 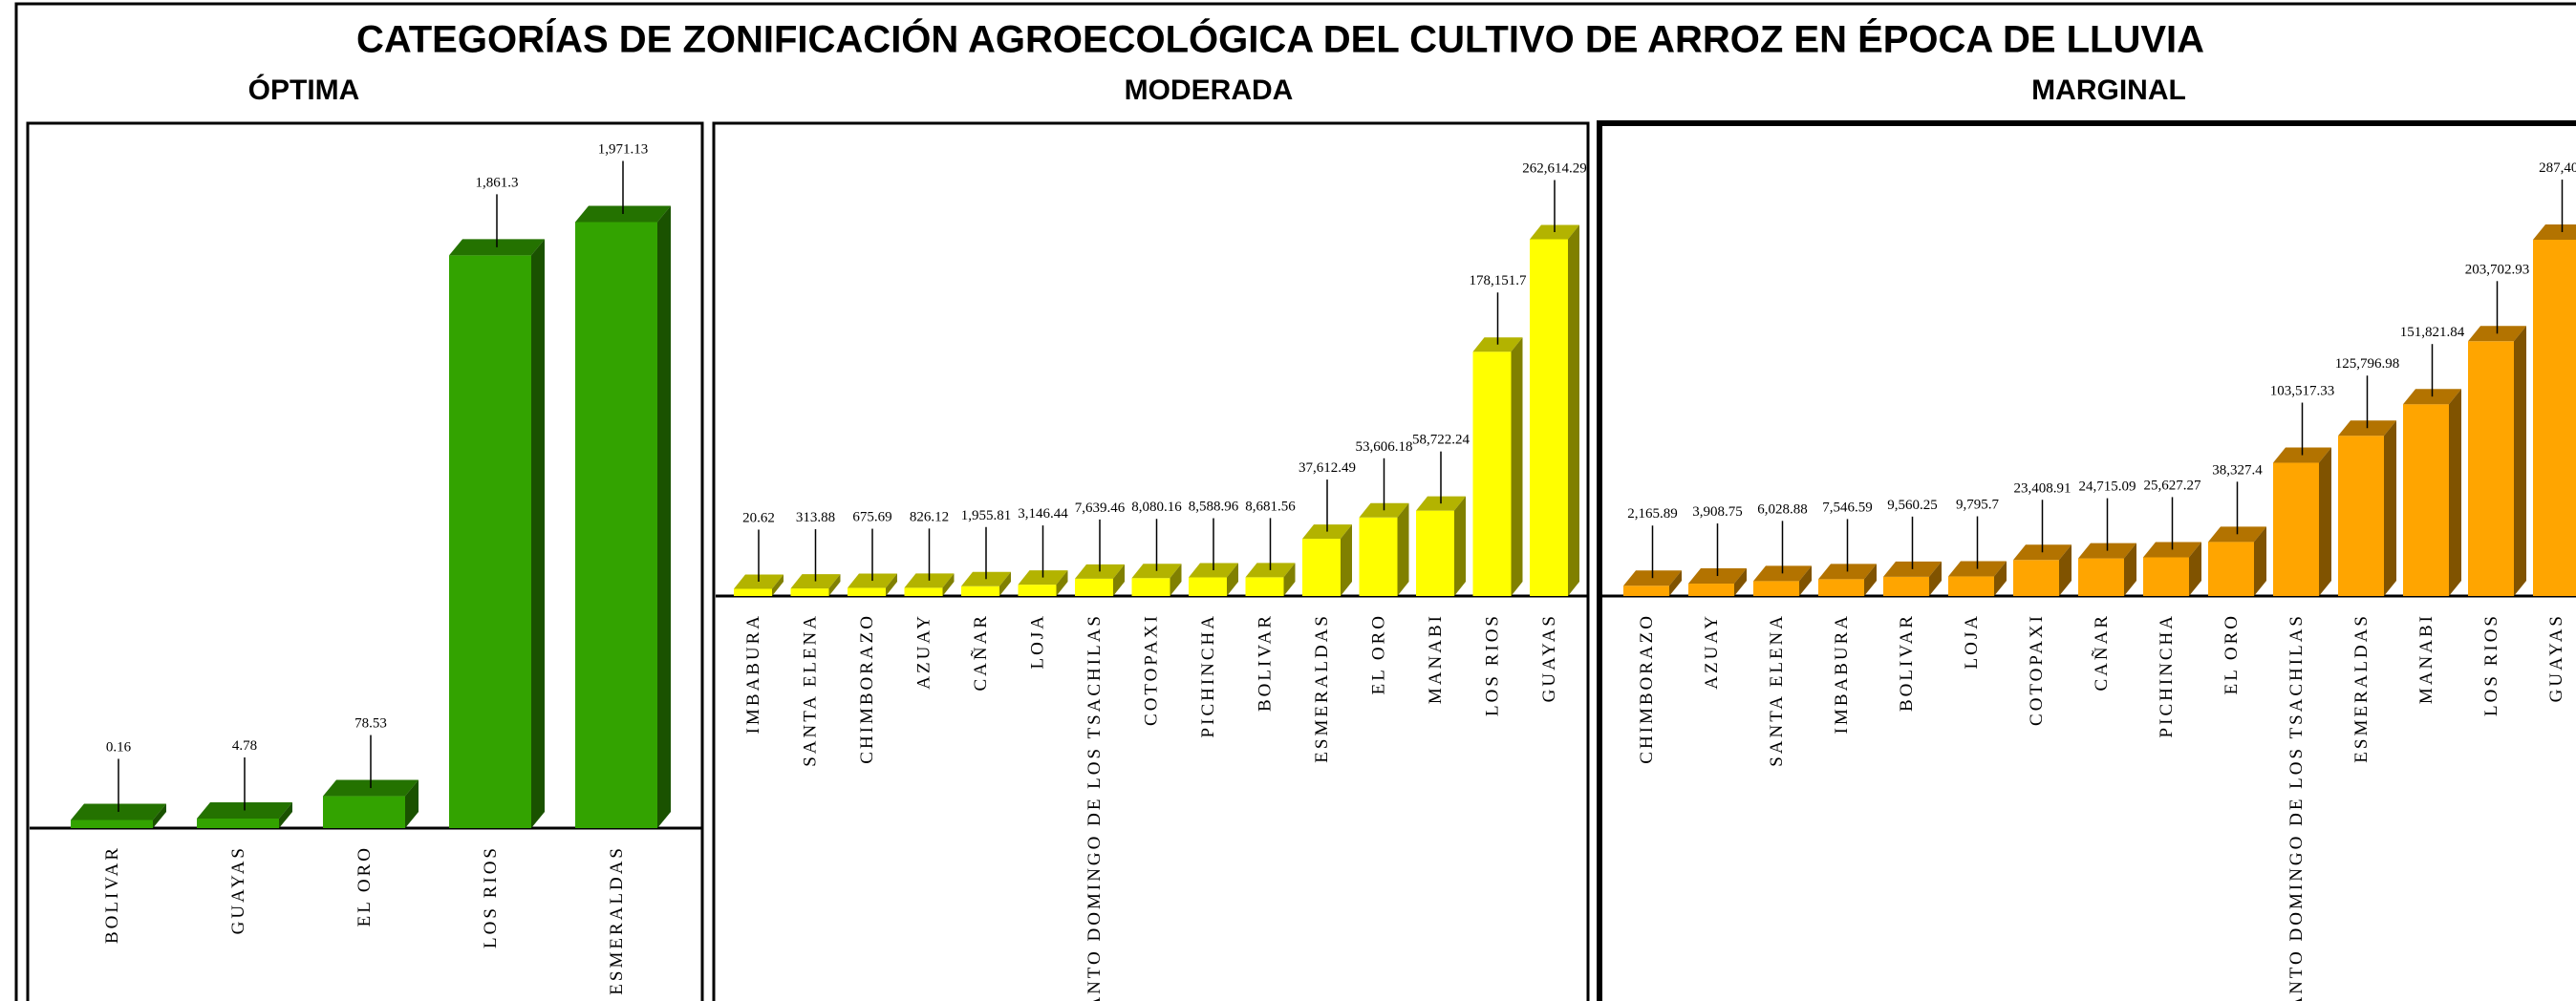 I want to click on x-tick-label: CAÑAR, so click(x=980, y=652).